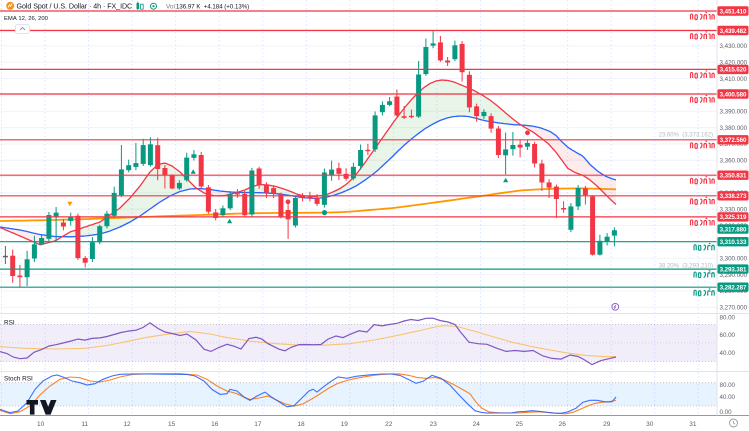 The width and height of the screenshot is (749, 431). I want to click on svg-text: 3,430.000, so click(734, 46).